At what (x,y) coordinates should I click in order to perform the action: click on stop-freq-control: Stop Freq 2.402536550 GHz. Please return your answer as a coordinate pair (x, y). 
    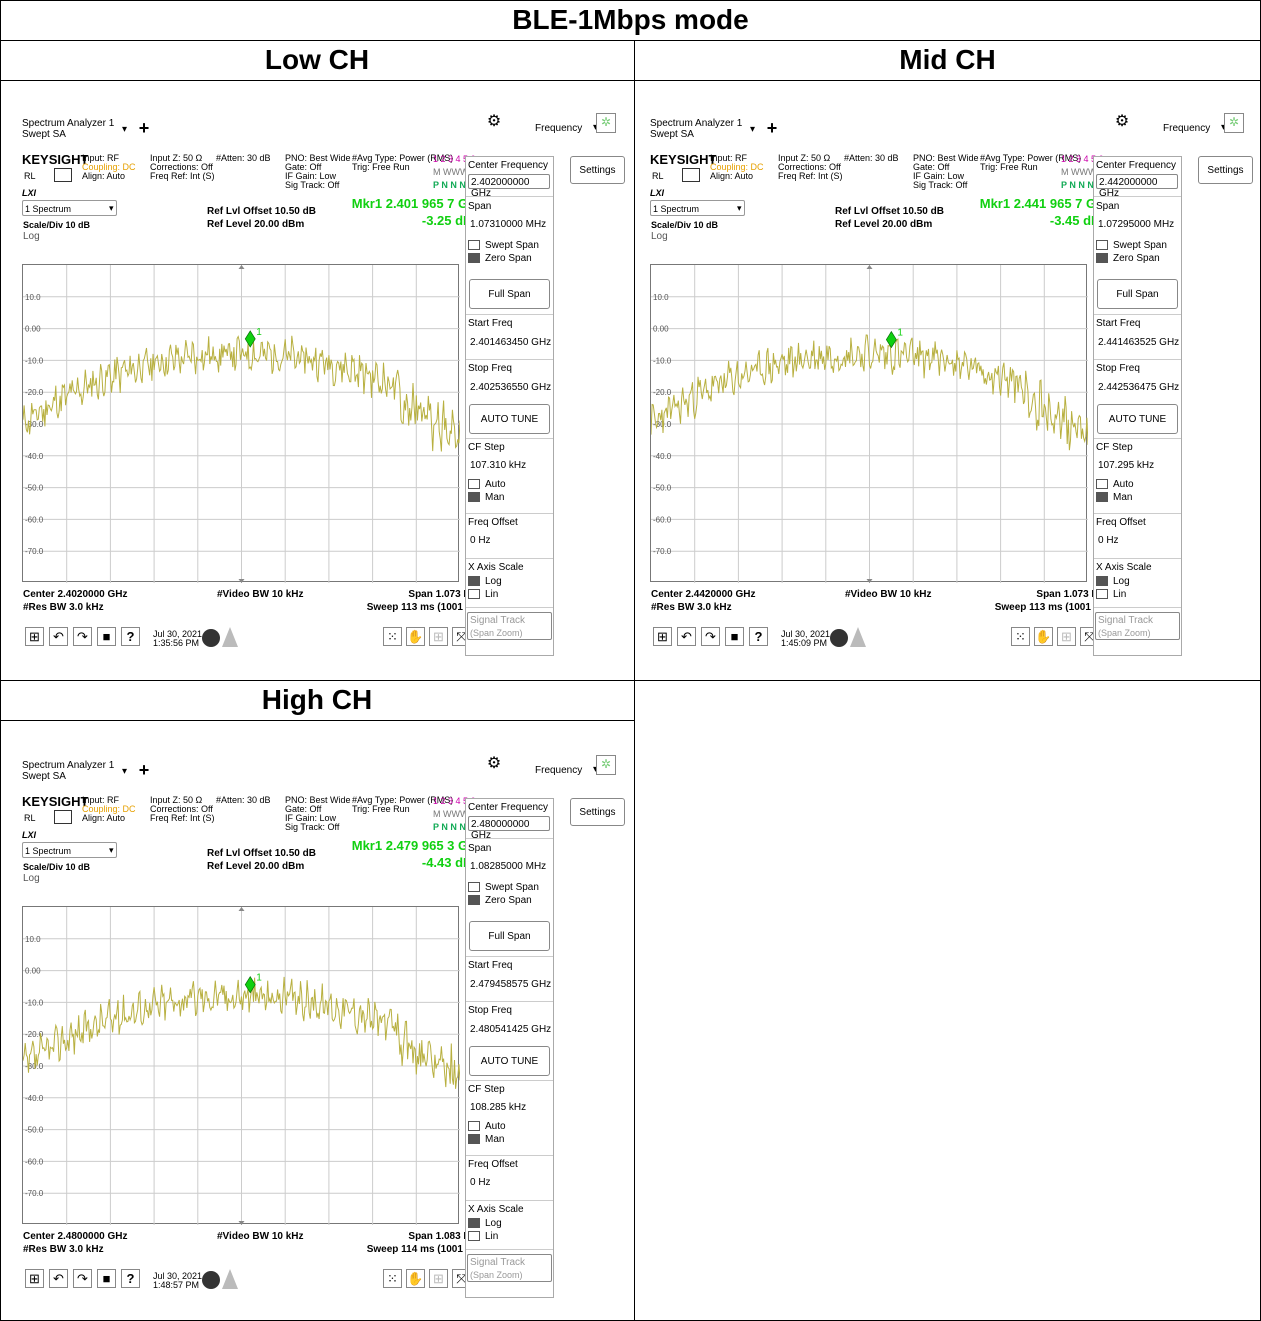
    Looking at the image, I should click on (509, 382).